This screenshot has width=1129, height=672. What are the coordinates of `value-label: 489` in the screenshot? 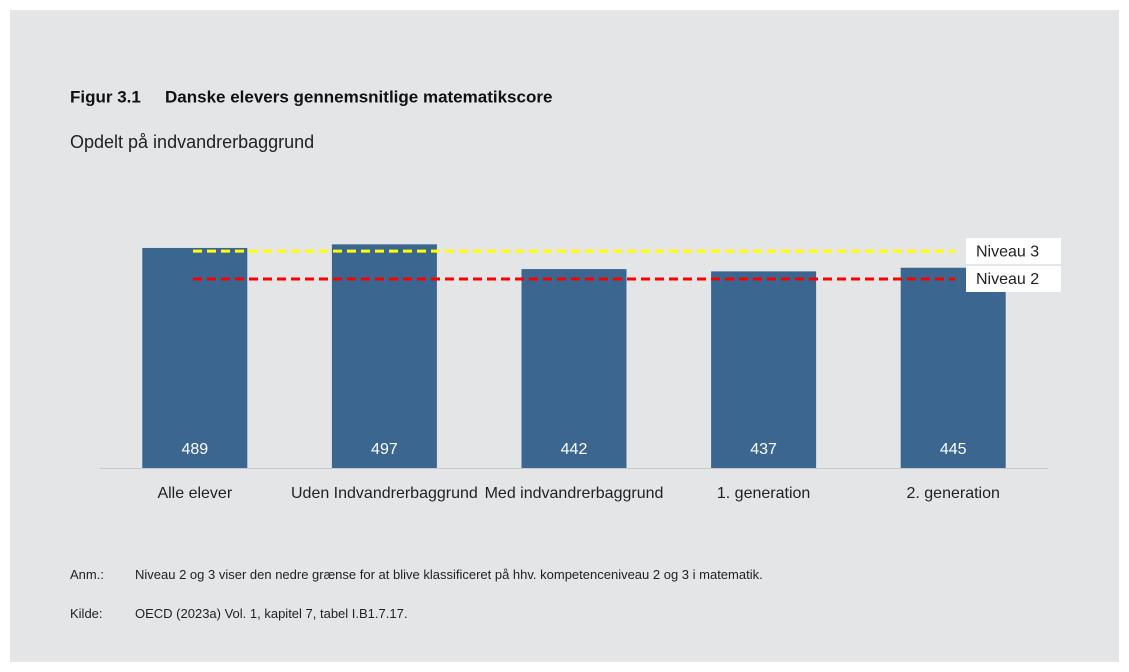 It's located at (194, 449).